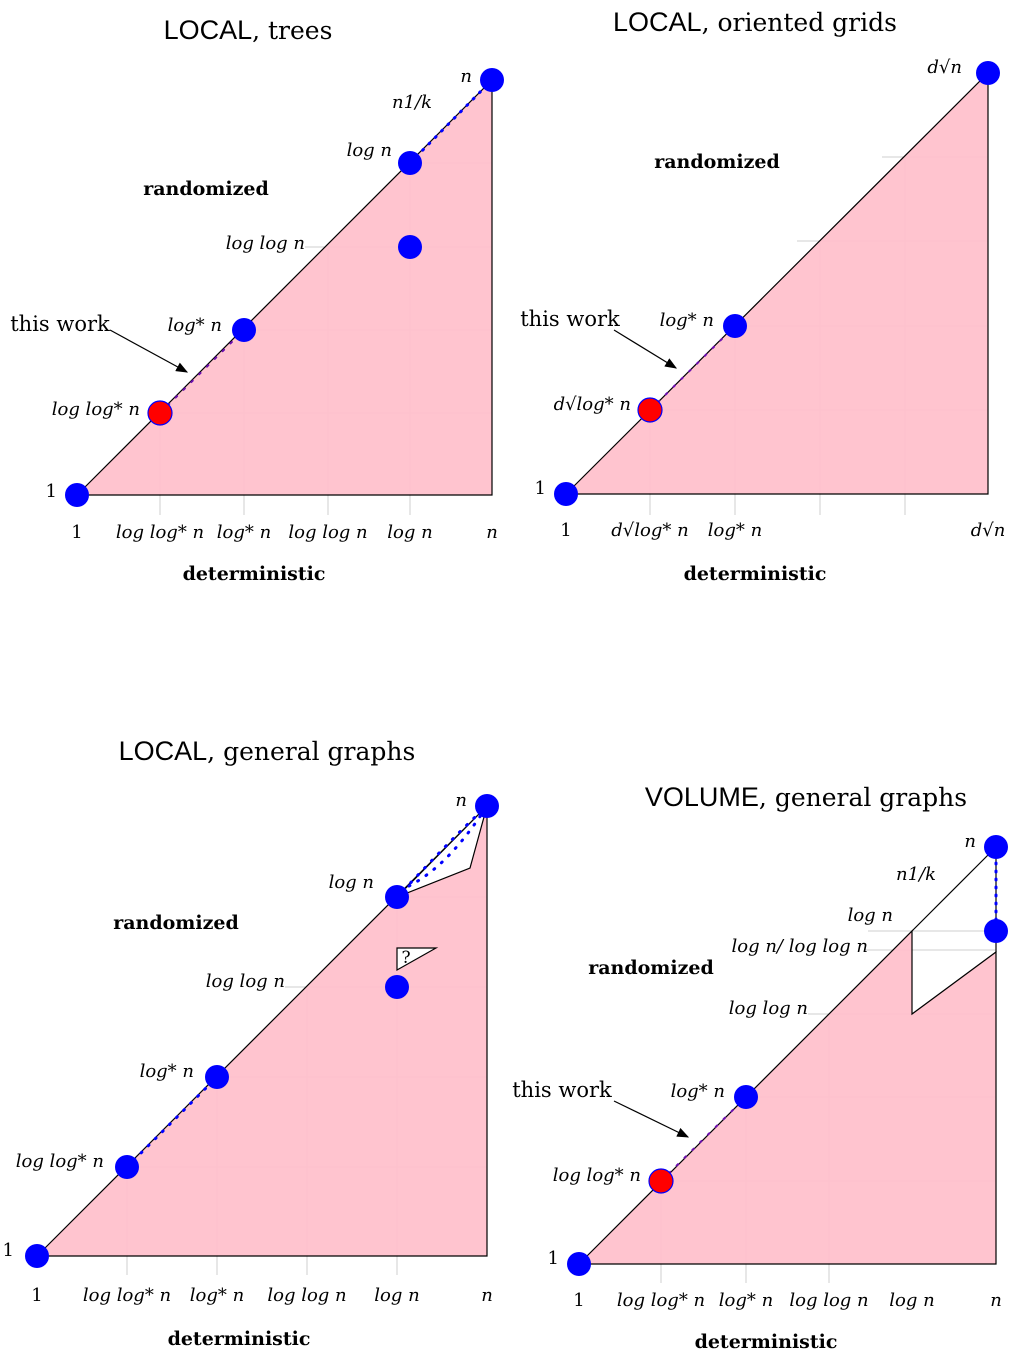 This screenshot has height=1360, width=1009. I want to click on y-tick-label: d√log* n, so click(592, 404).